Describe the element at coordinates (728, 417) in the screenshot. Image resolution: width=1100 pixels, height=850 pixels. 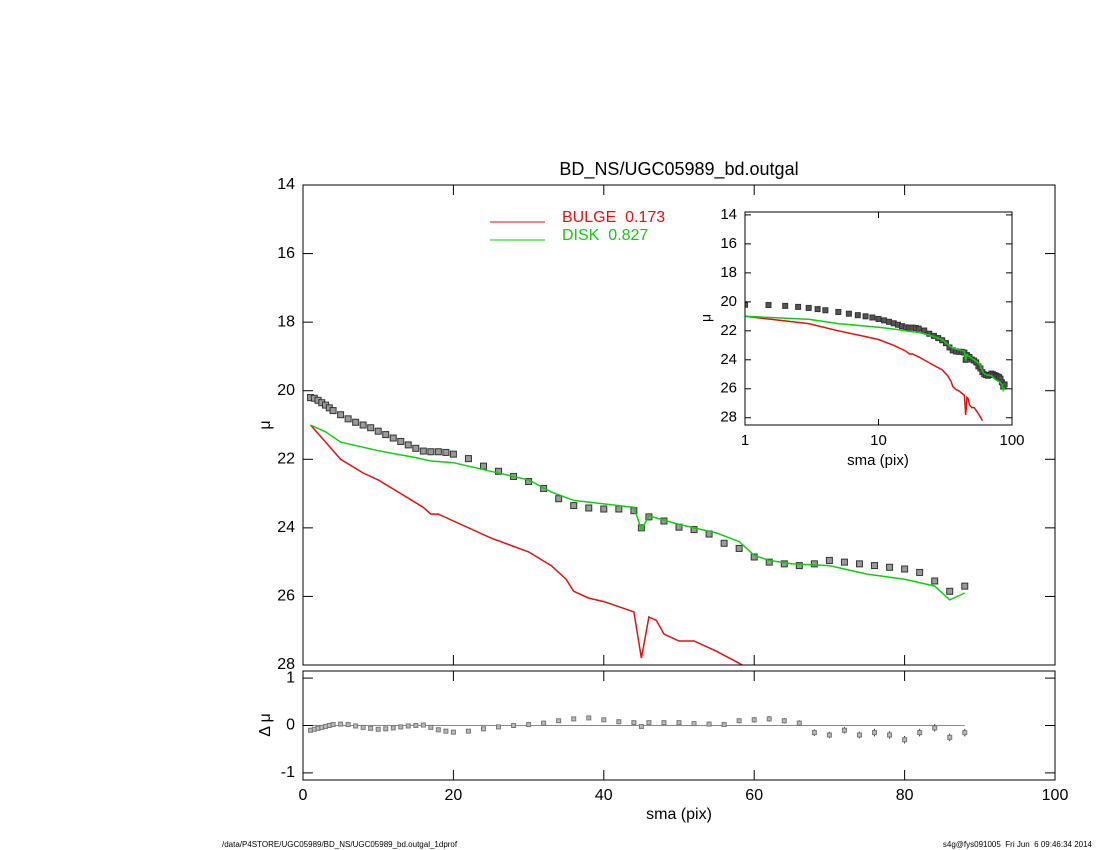
I see `y-tick-label: 28` at that location.